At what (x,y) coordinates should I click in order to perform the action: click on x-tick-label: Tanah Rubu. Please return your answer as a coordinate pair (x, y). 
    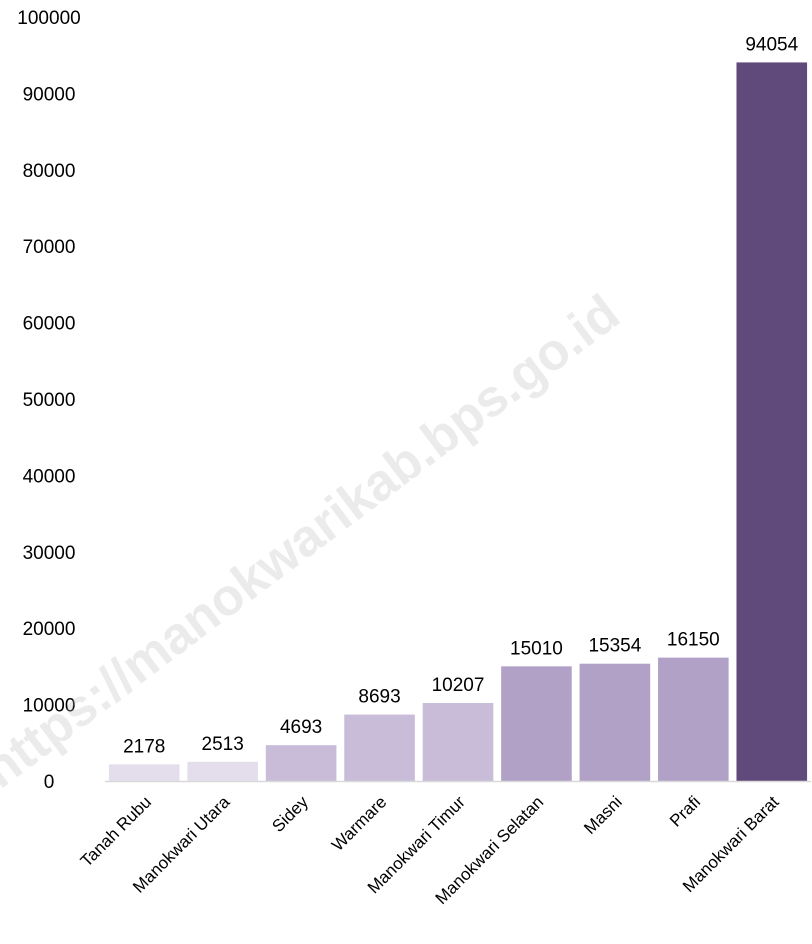
    Looking at the image, I should click on (116, 831).